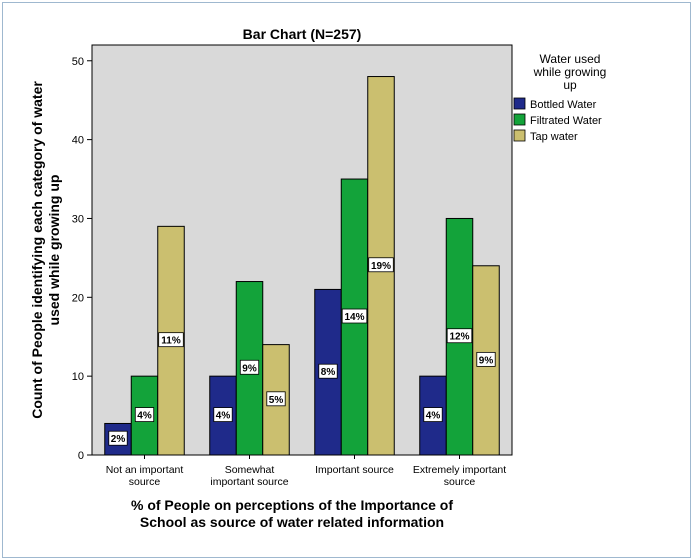 This screenshot has height=560, width=693. Describe the element at coordinates (78, 62) in the screenshot. I see `y-tick-label: 50` at that location.